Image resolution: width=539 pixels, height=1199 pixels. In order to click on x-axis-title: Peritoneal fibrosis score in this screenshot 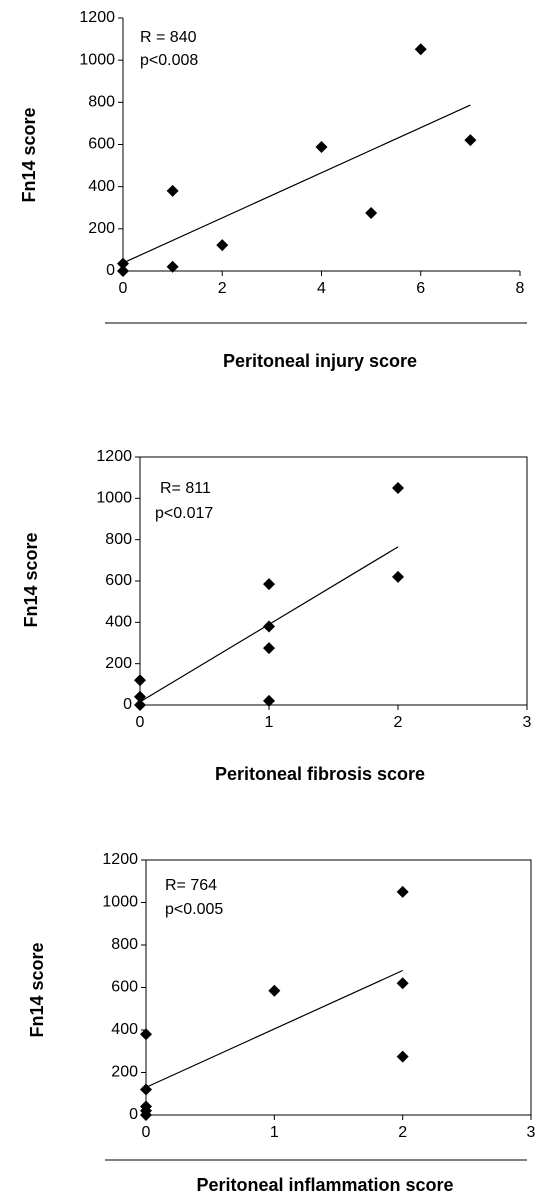, I will do `click(320, 774)`.